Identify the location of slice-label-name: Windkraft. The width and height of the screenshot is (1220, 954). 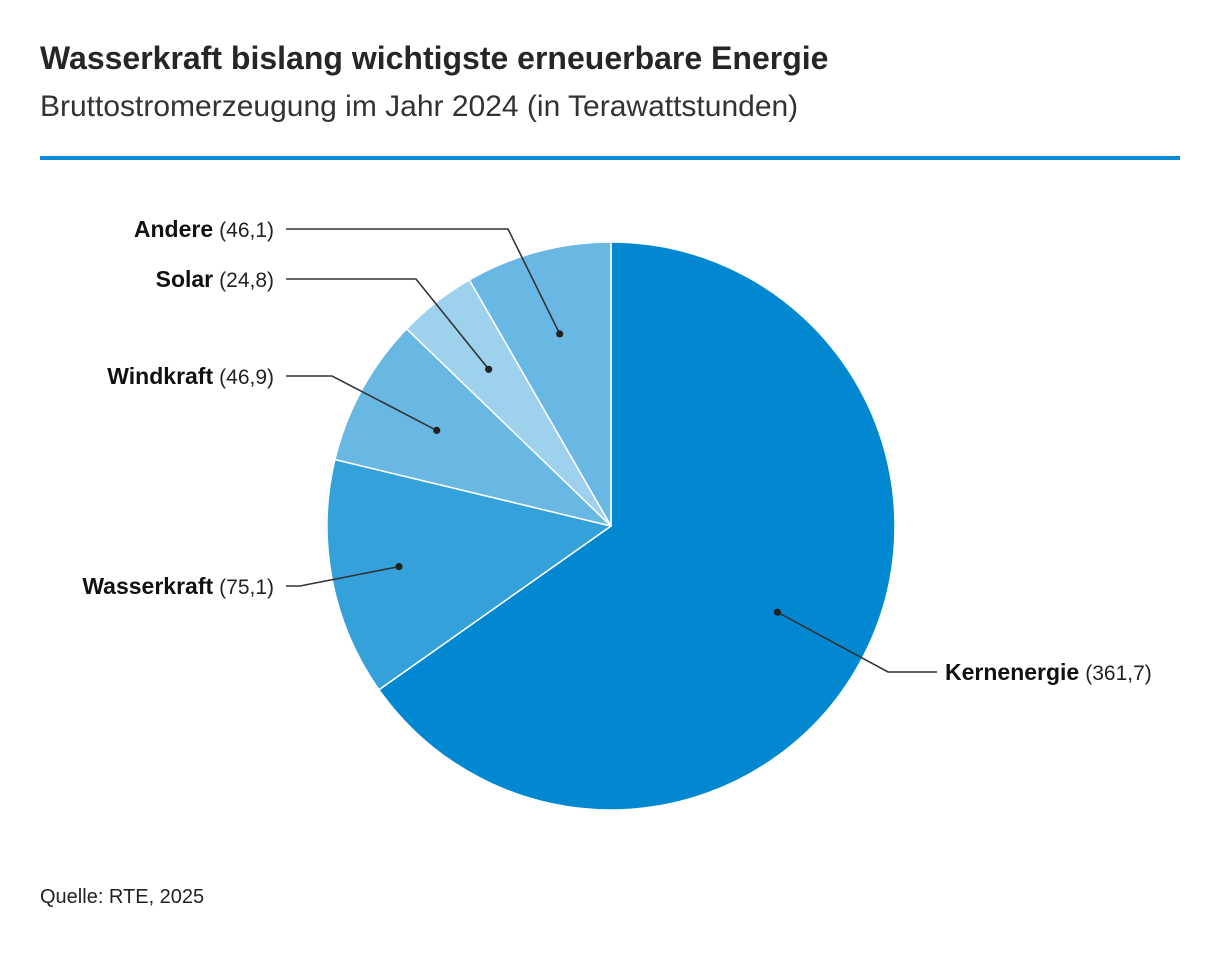
(160, 376).